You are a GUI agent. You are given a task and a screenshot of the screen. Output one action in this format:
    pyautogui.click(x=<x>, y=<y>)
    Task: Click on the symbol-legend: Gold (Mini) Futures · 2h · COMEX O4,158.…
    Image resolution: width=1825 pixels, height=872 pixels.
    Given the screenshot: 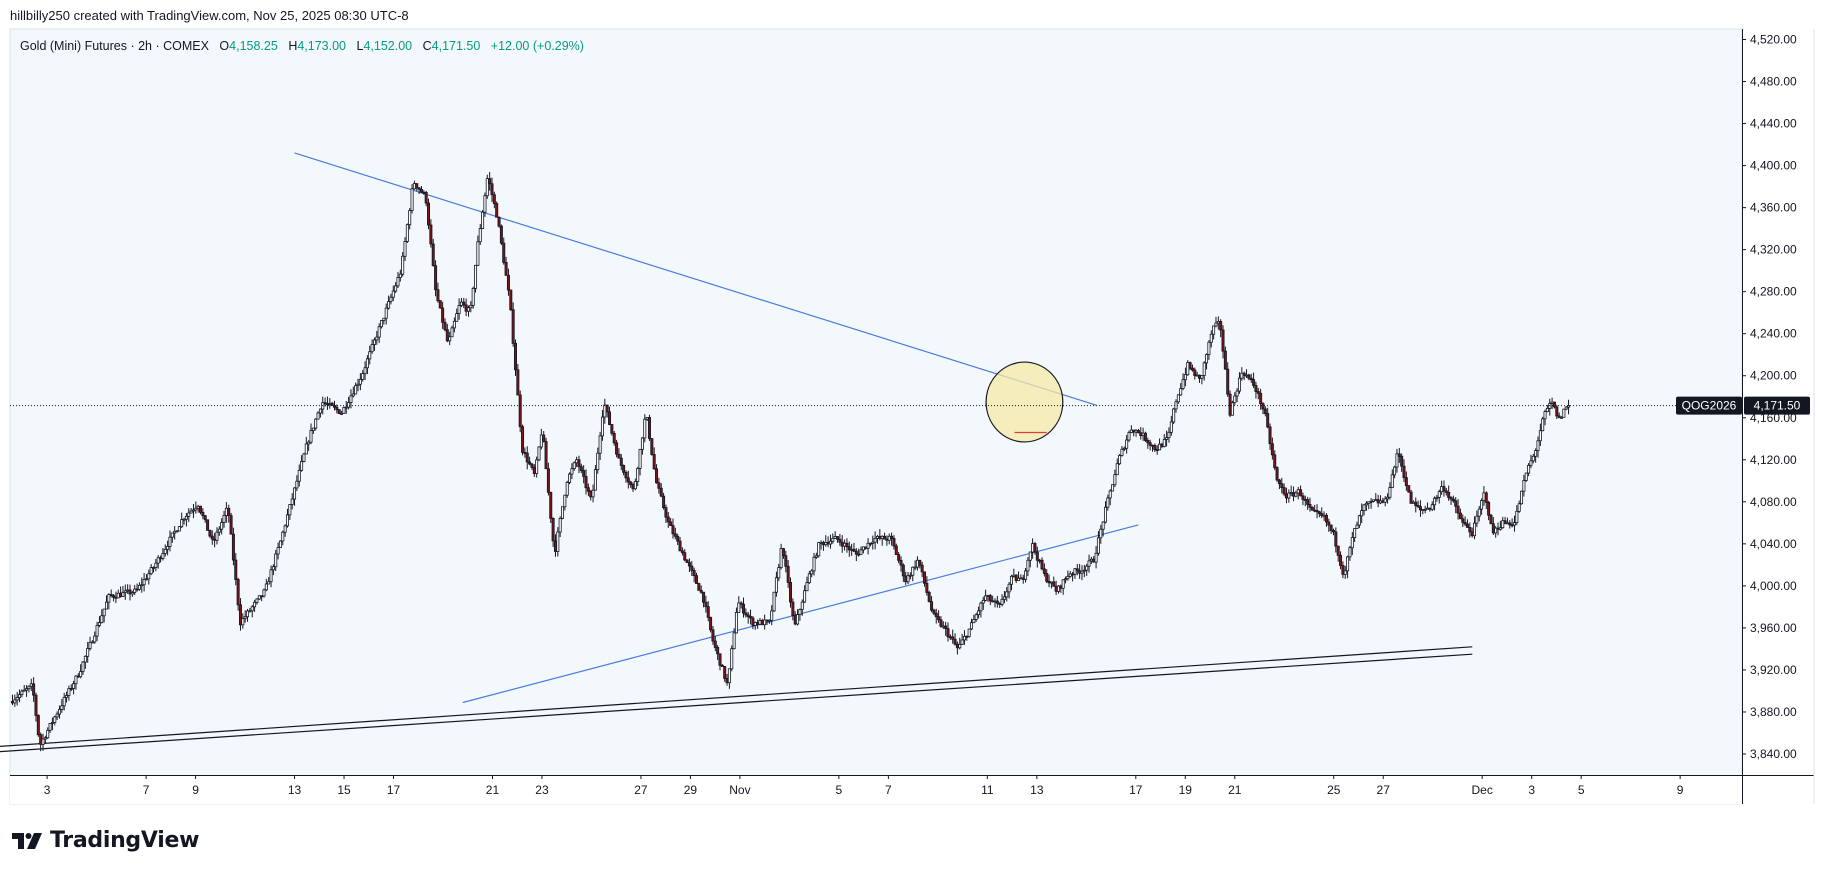 What is the action you would take?
    pyautogui.click(x=302, y=46)
    